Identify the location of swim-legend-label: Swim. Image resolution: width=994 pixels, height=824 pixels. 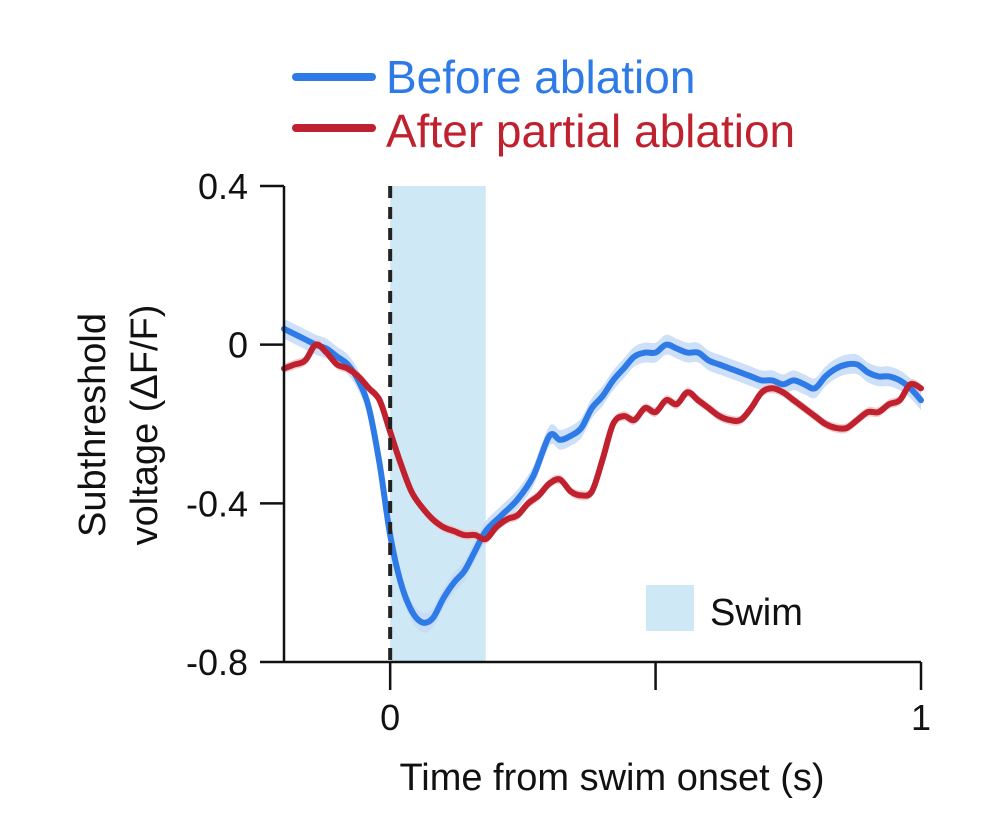
(756, 613).